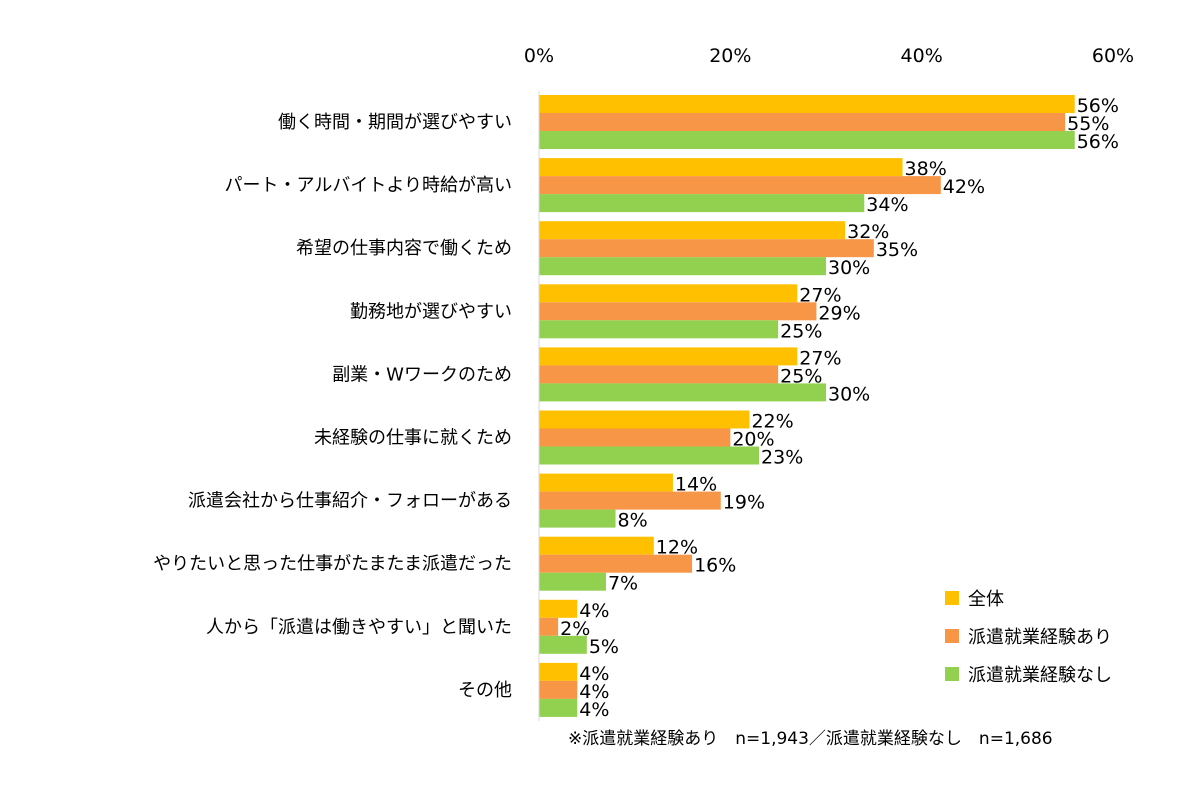 This screenshot has height=804, width=1200. I want to click on category-label: やりたいと思った仕事がたまたま派遣だった, so click(332, 564).